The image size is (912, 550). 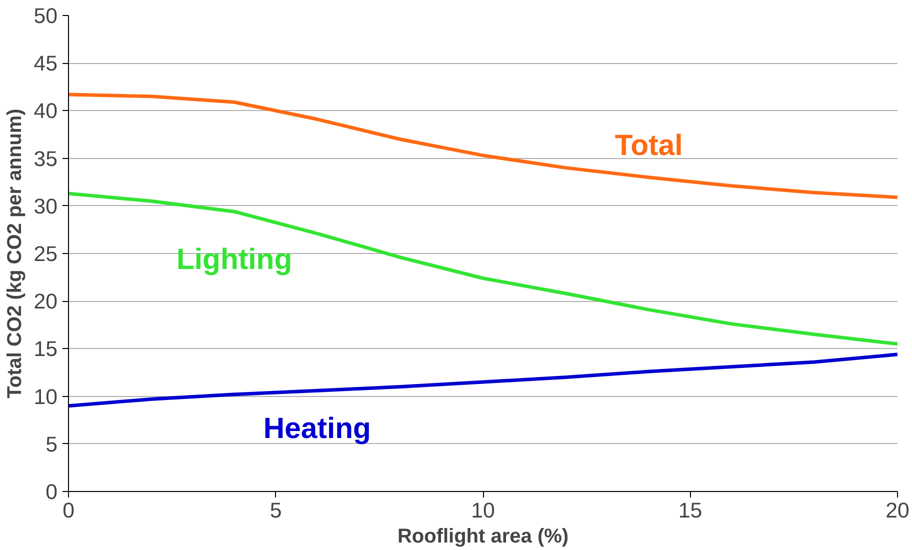 What do you see at coordinates (46, 206) in the screenshot?
I see `y-tick-label: 30` at bounding box center [46, 206].